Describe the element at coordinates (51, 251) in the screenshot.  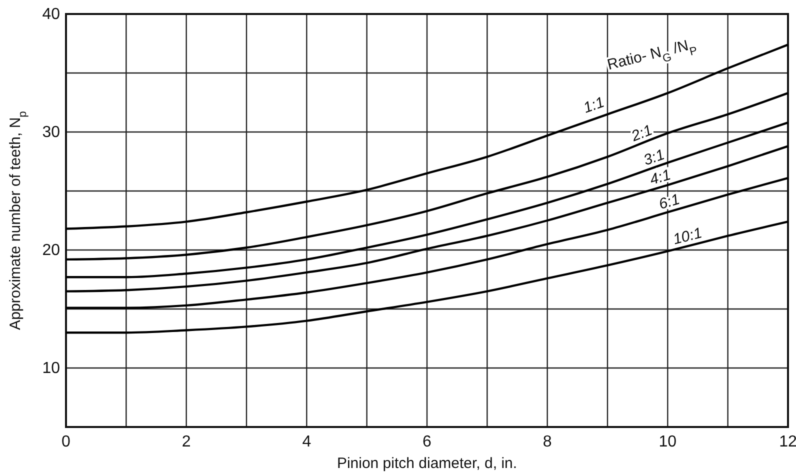
I see `y-tick-label: 20` at that location.